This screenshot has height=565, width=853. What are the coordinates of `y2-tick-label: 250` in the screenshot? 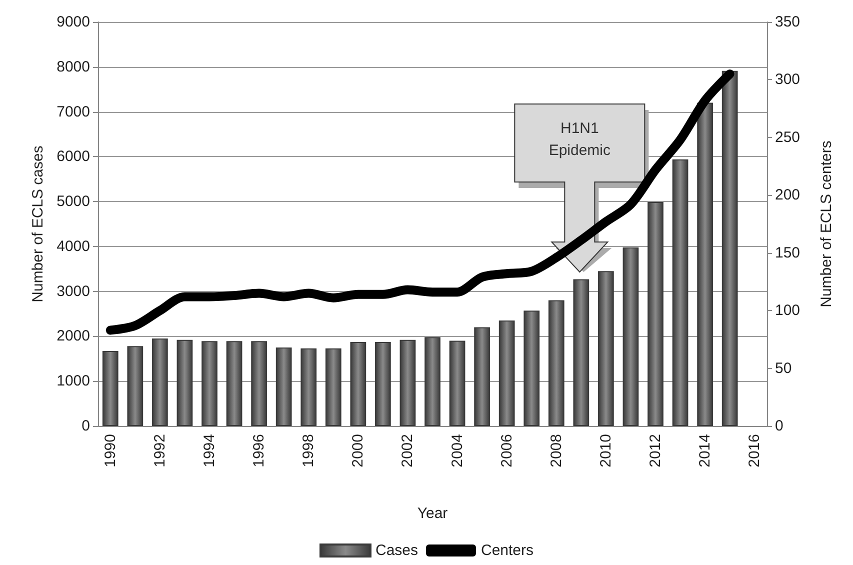 It's located at (787, 137).